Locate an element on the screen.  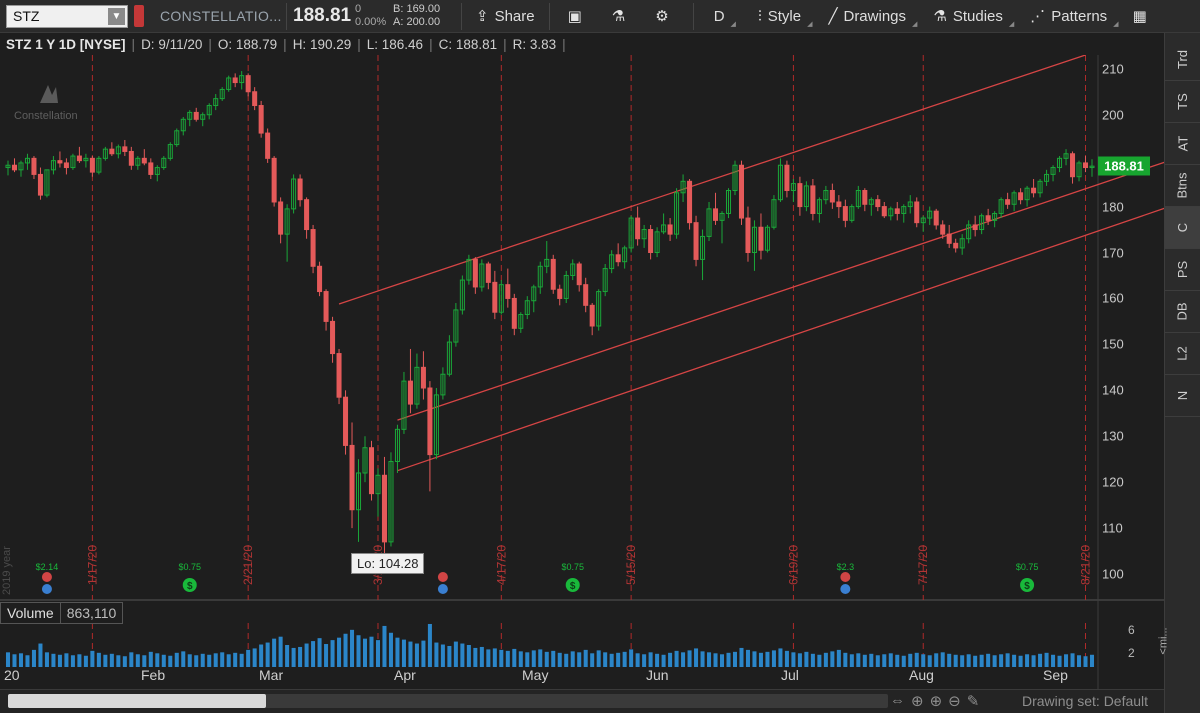
studies-button: ⚗ Studies ◢ is located at coordinates (973, 16).